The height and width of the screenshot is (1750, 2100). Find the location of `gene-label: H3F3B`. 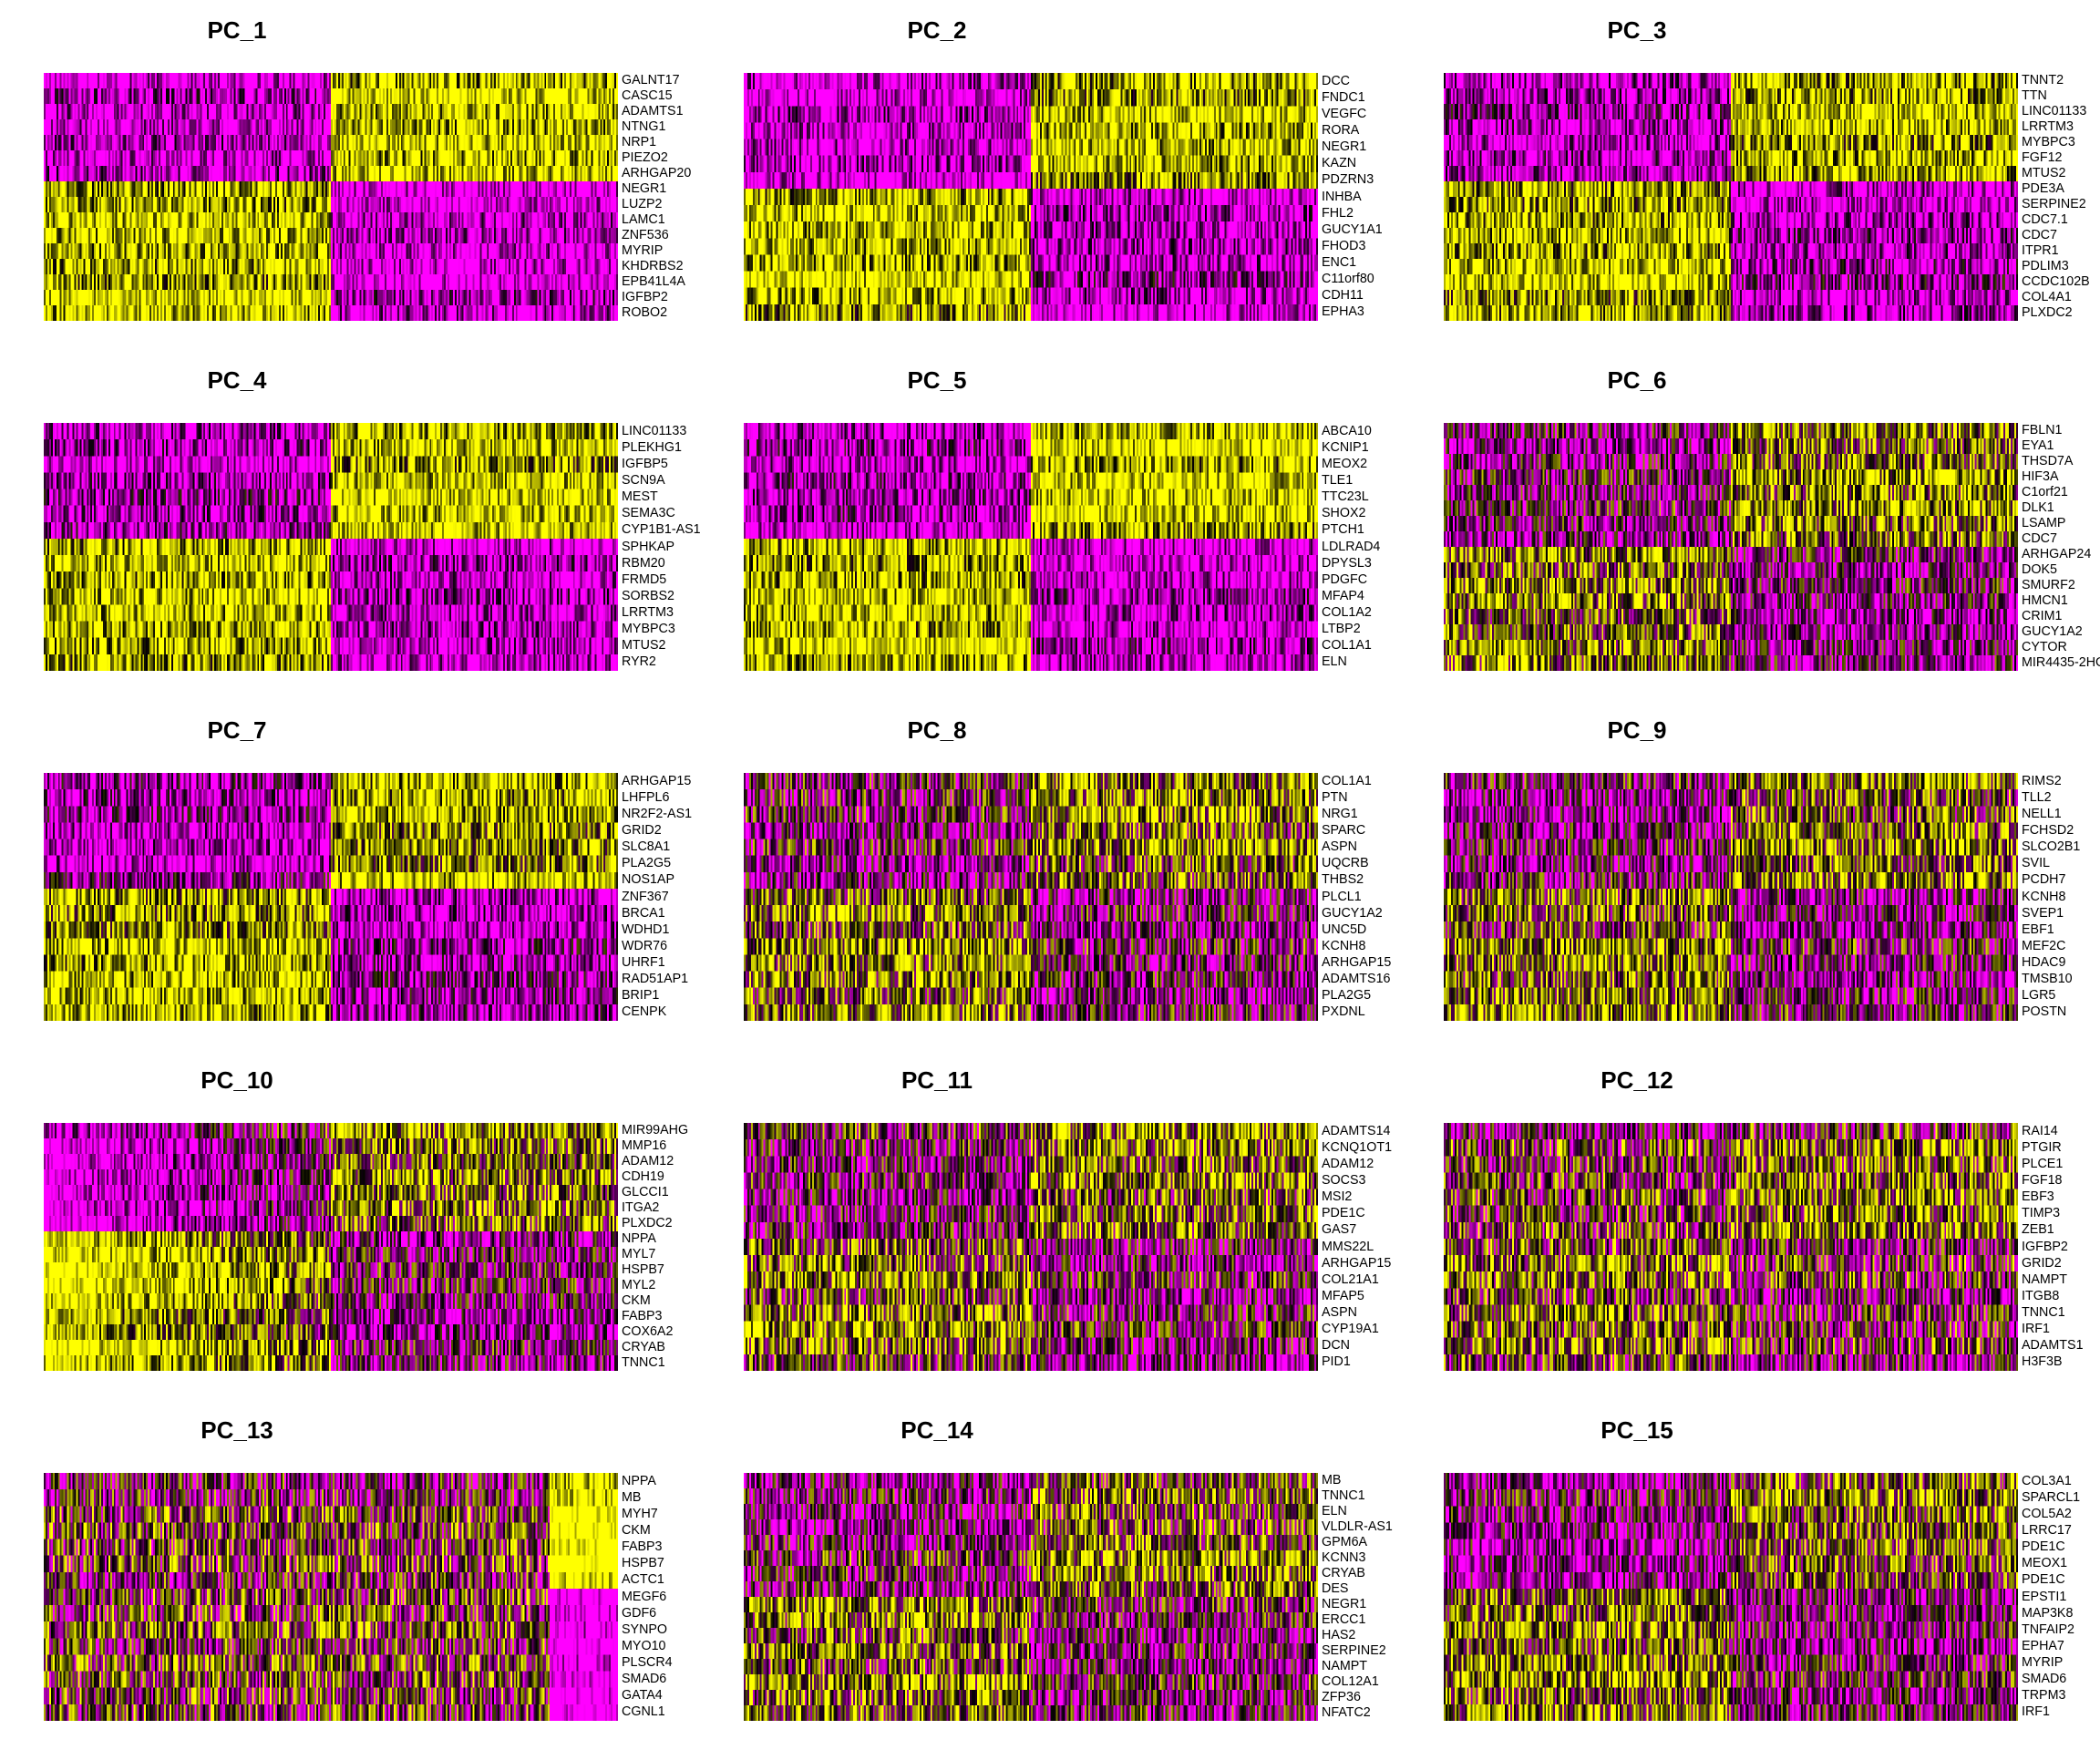

gene-label: H3F3B is located at coordinates (2043, 1362).